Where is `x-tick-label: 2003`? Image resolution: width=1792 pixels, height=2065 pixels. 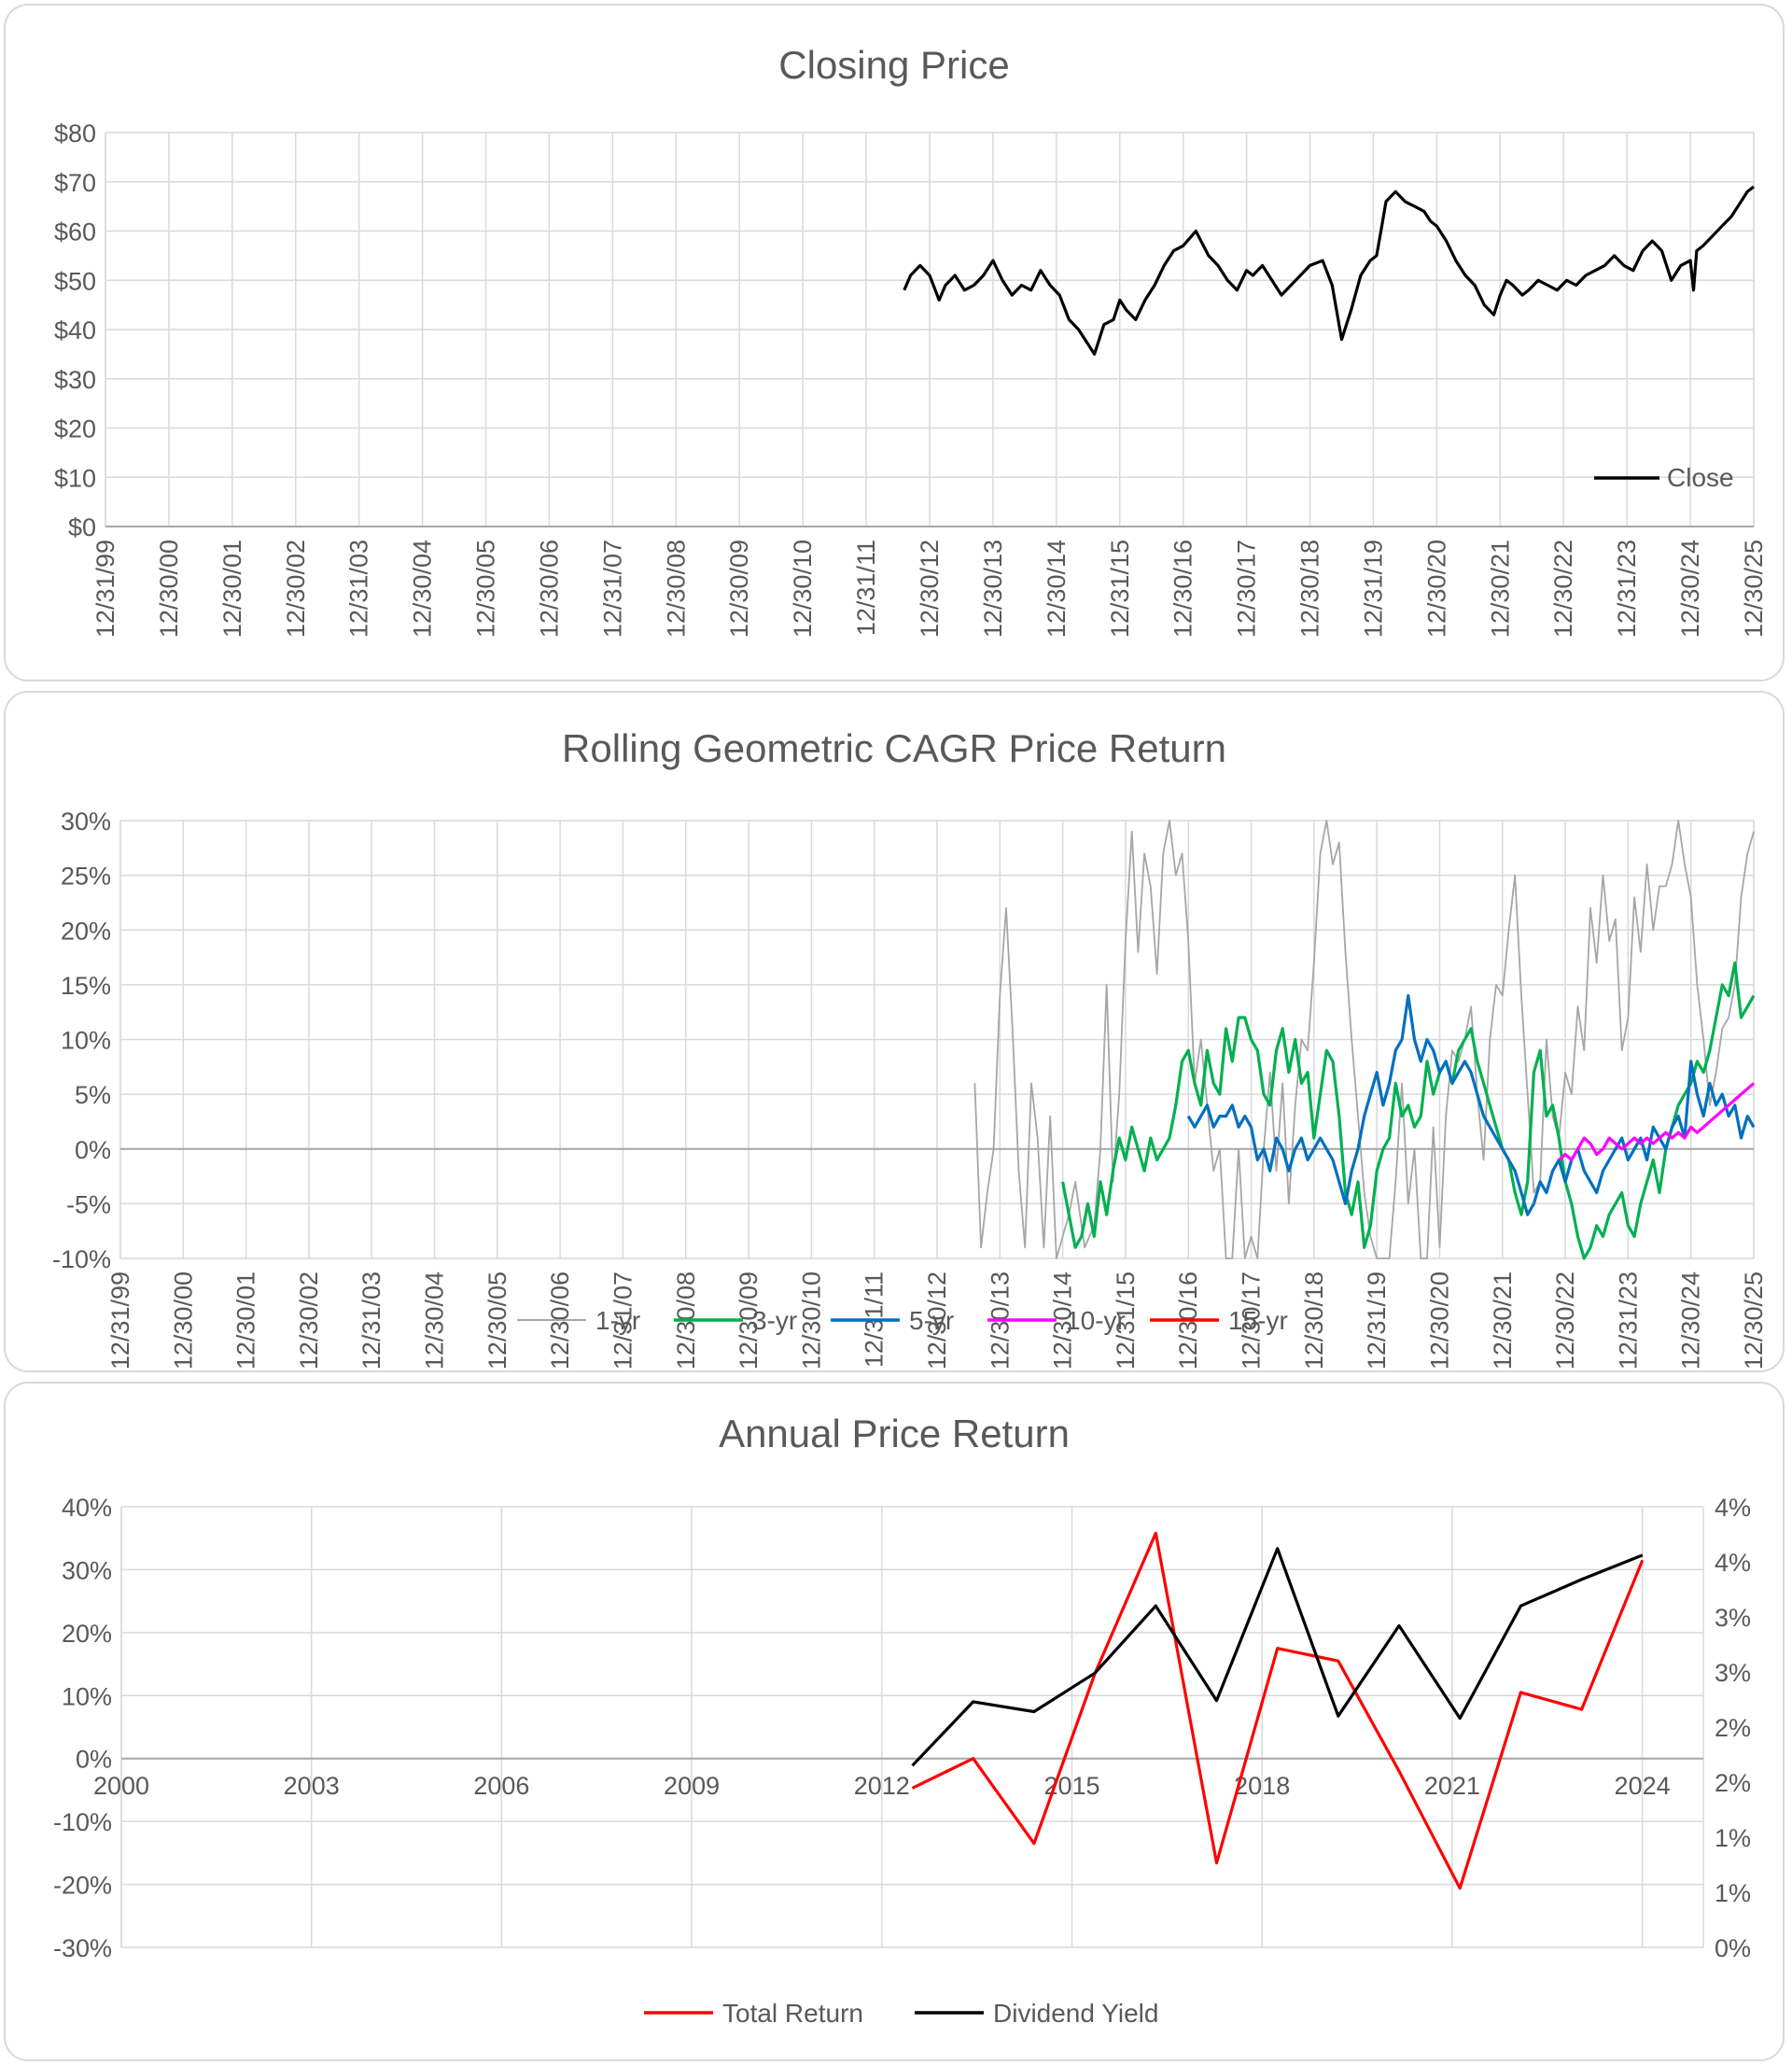 x-tick-label: 2003 is located at coordinates (312, 1786).